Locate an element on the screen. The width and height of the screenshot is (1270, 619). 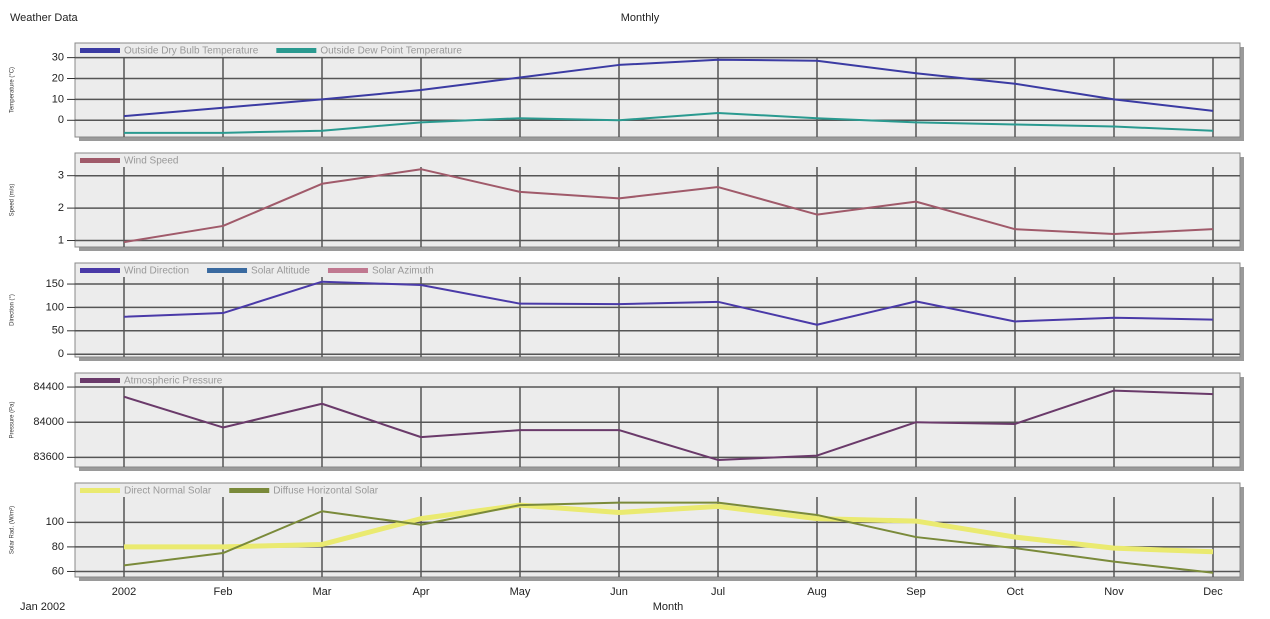
y-tick-label: 1 is located at coordinates (61, 240).